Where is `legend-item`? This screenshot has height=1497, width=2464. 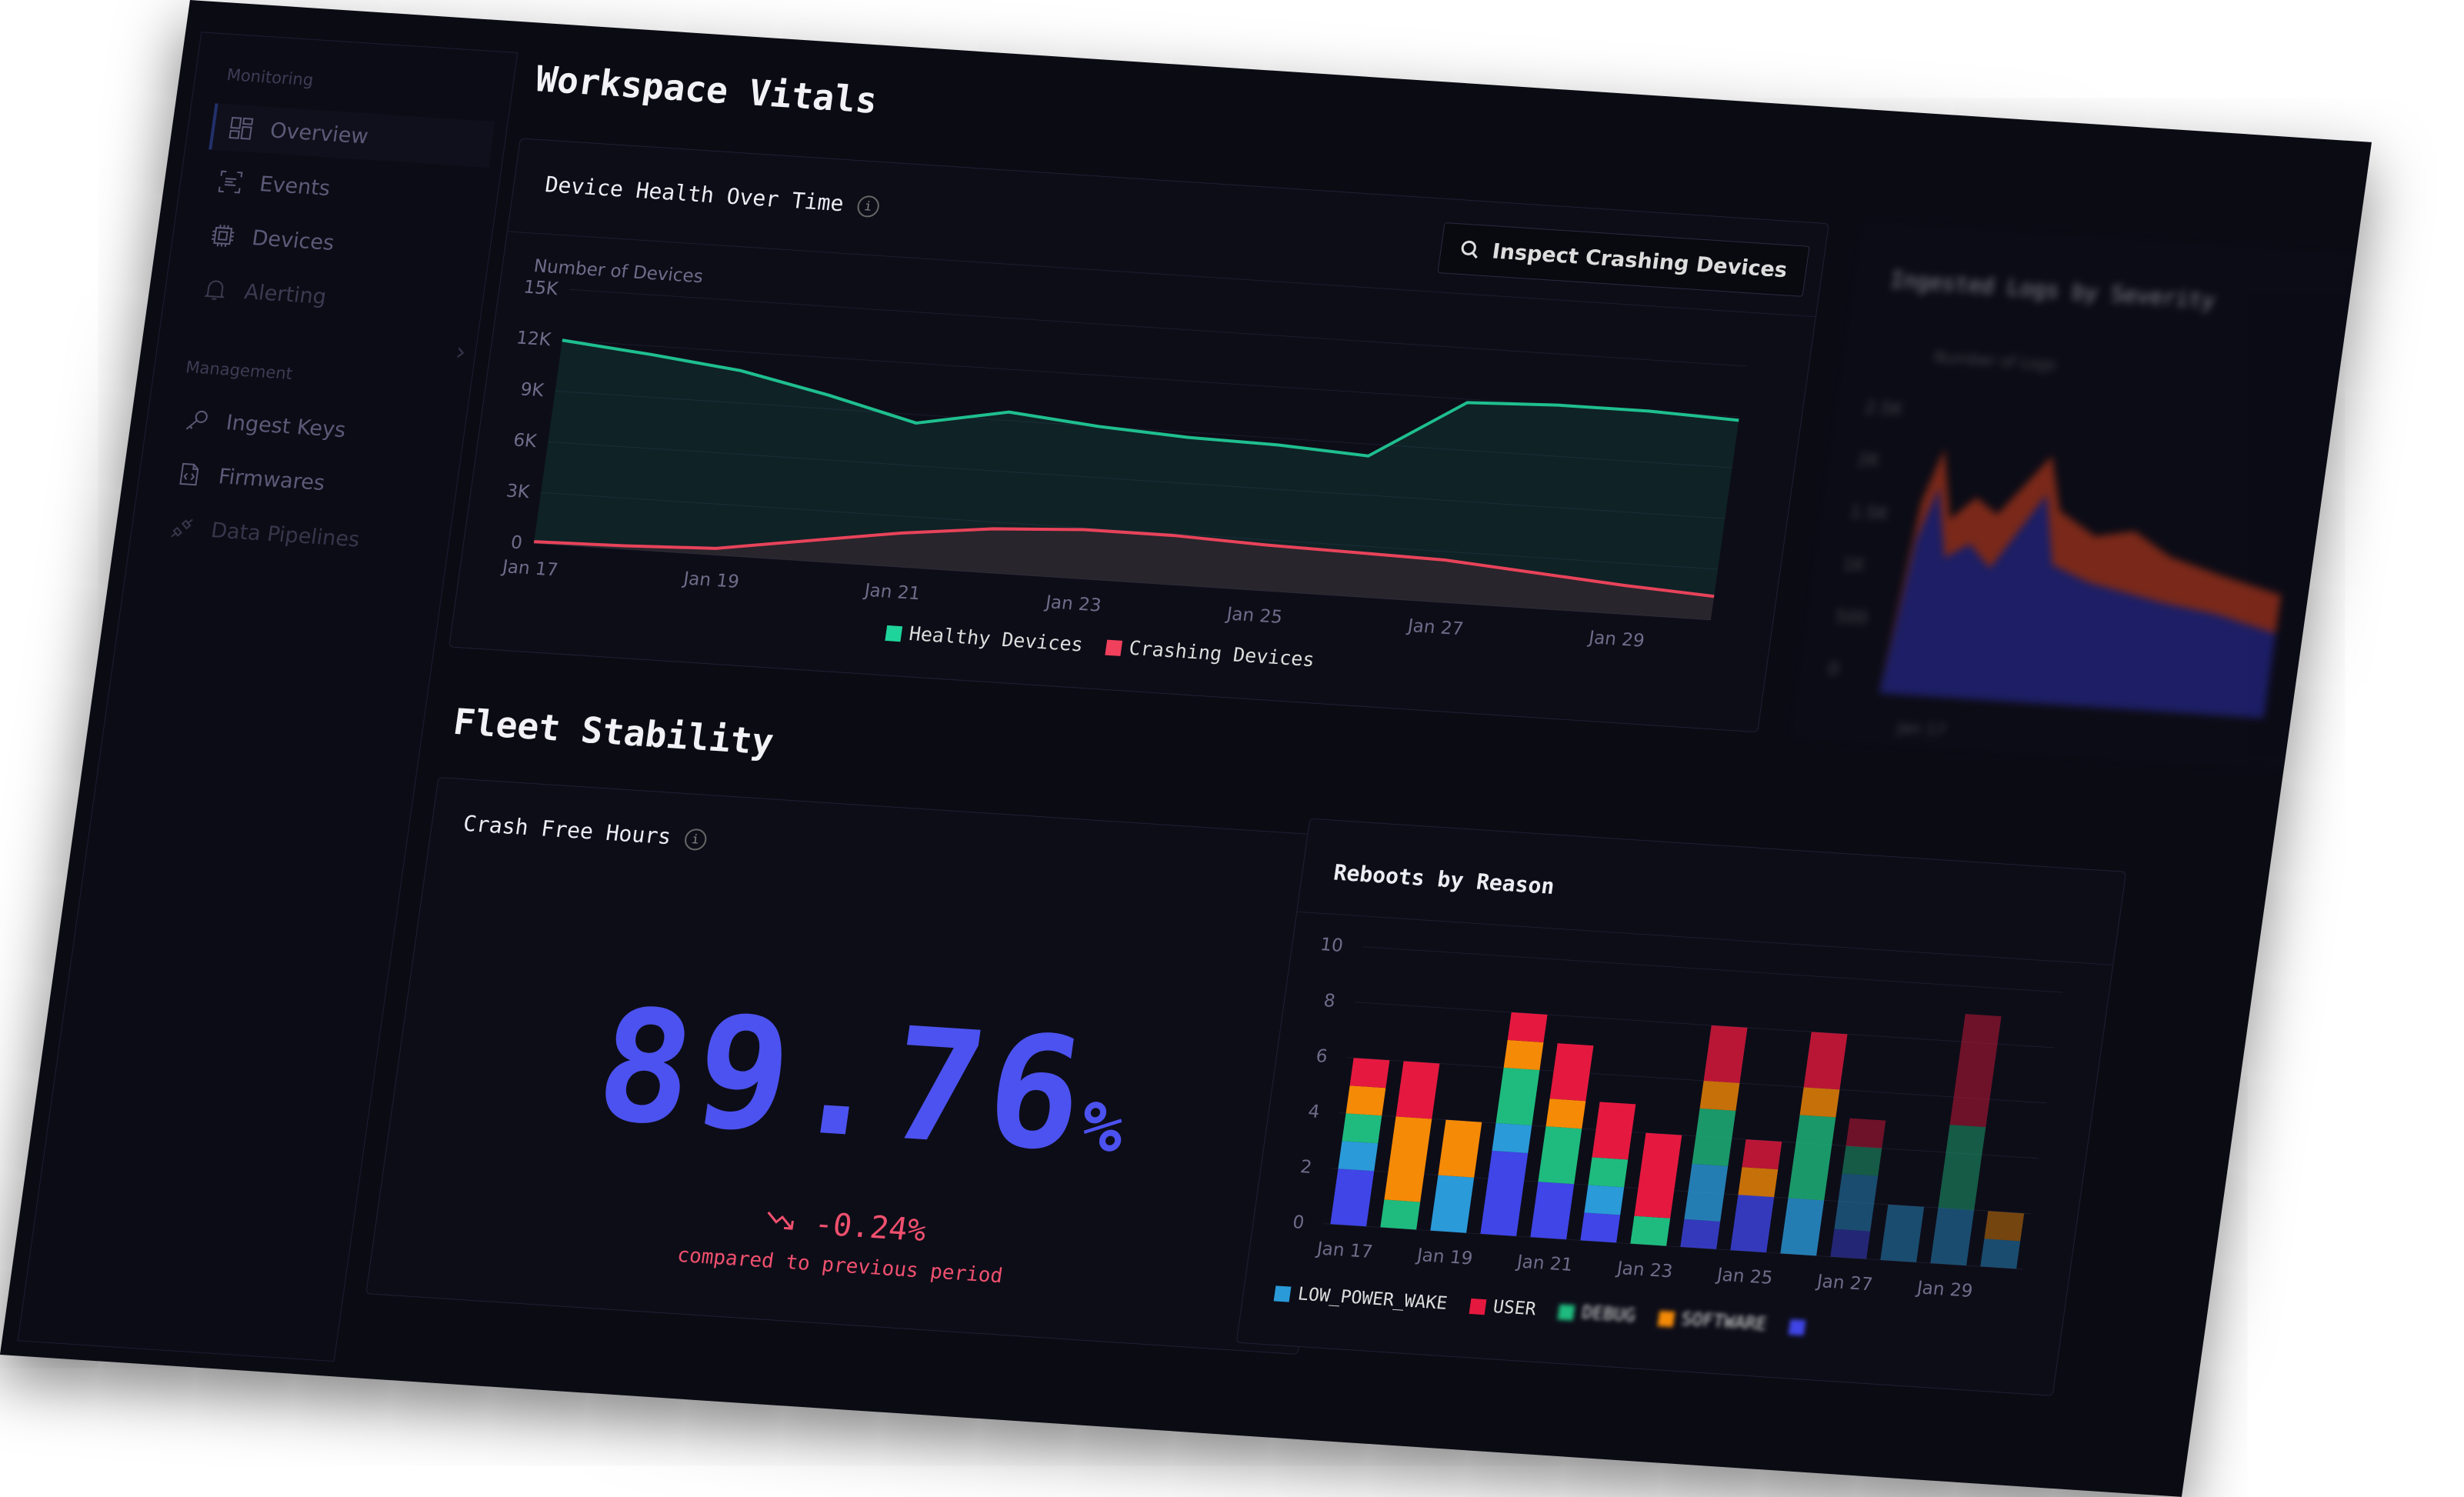
legend-item is located at coordinates (1801, 1327).